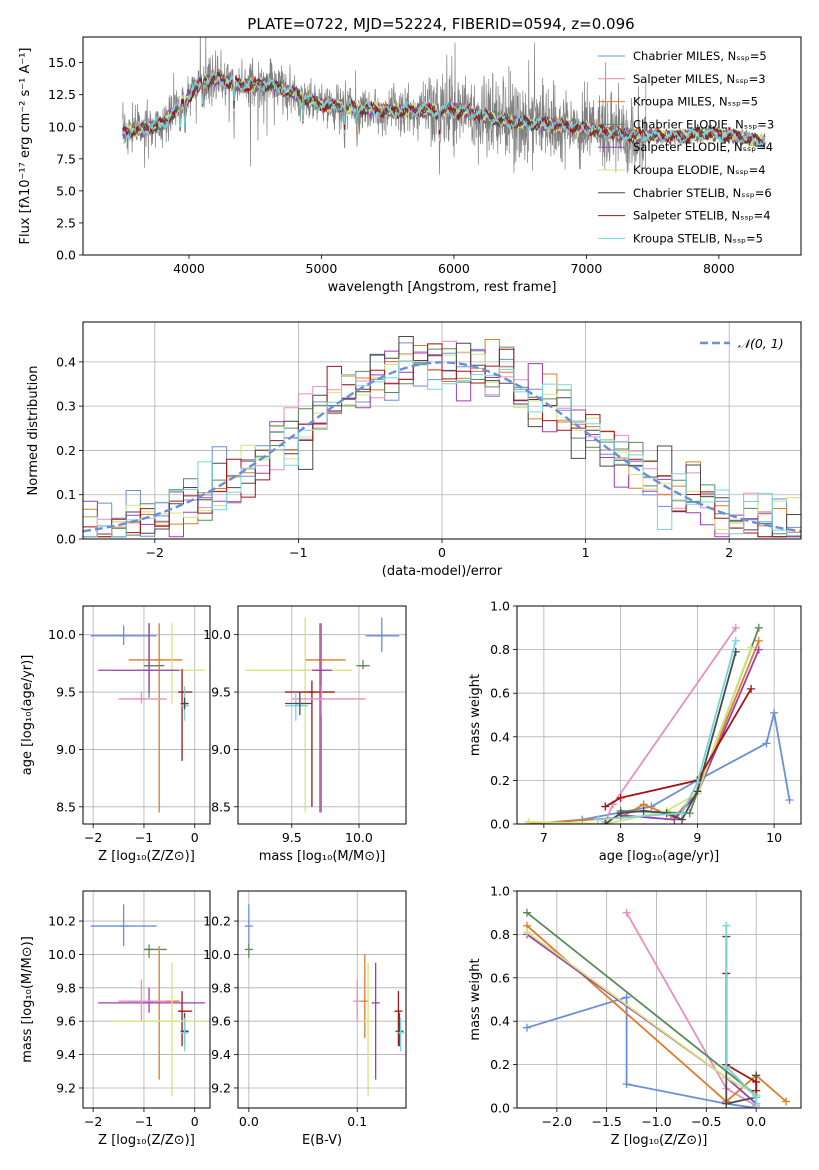  What do you see at coordinates (33, 431) in the screenshot?
I see `y-axis-label: Normed distribution` at bounding box center [33, 431].